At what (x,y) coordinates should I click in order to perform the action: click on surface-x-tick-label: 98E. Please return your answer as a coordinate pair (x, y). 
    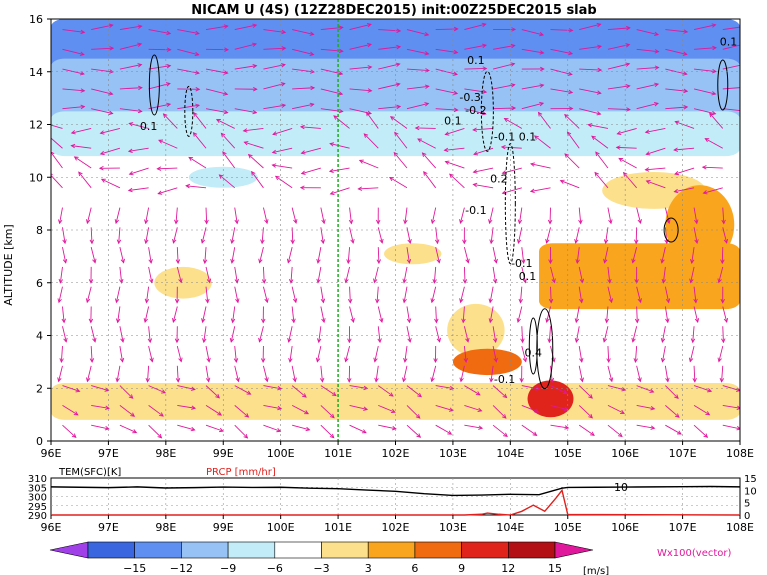
    Looking at the image, I should click on (165, 527).